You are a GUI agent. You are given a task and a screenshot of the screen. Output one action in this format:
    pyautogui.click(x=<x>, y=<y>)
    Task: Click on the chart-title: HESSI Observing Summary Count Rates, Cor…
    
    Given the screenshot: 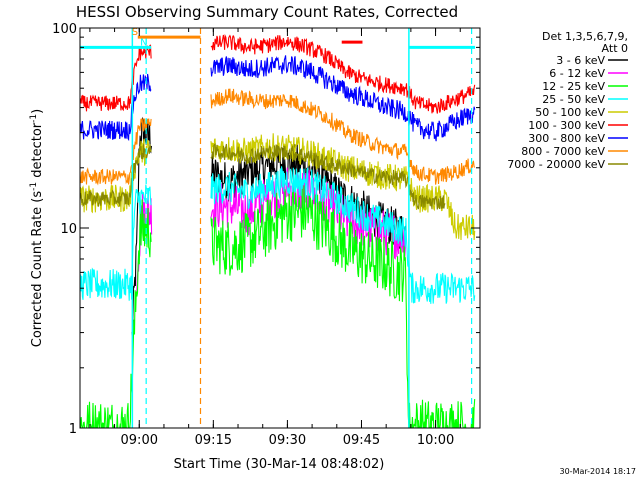 What is the action you would take?
    pyautogui.click(x=267, y=12)
    